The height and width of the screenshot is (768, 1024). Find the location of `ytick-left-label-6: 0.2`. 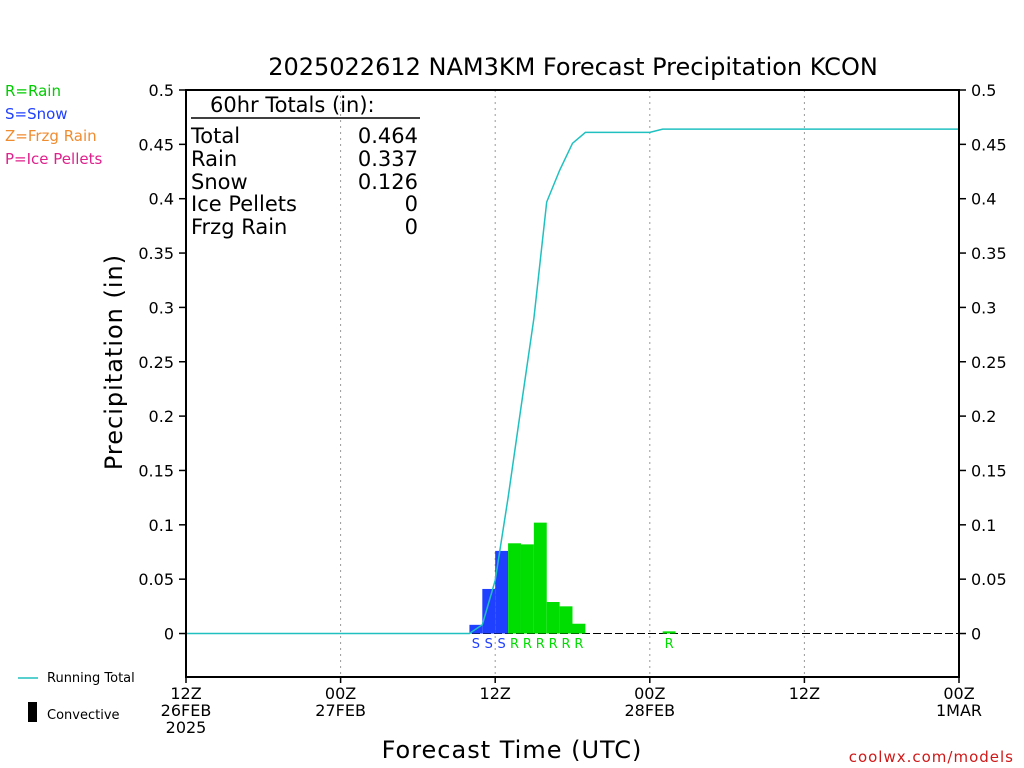

ytick-left-label-6: 0.2 is located at coordinates (161, 416).